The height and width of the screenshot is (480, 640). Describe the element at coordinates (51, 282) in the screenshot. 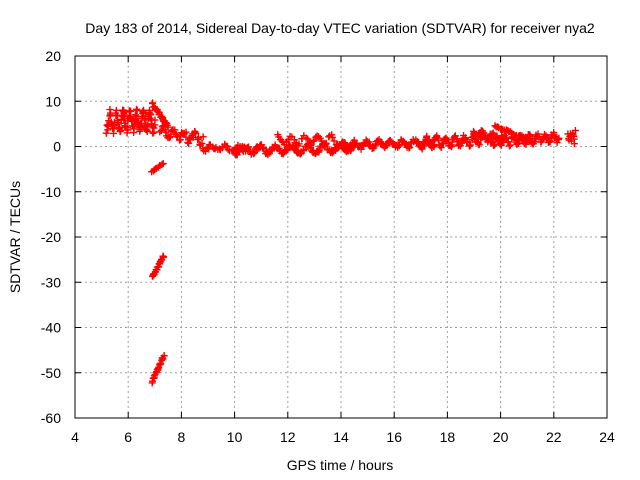

I see `y-tick-label: -30` at that location.